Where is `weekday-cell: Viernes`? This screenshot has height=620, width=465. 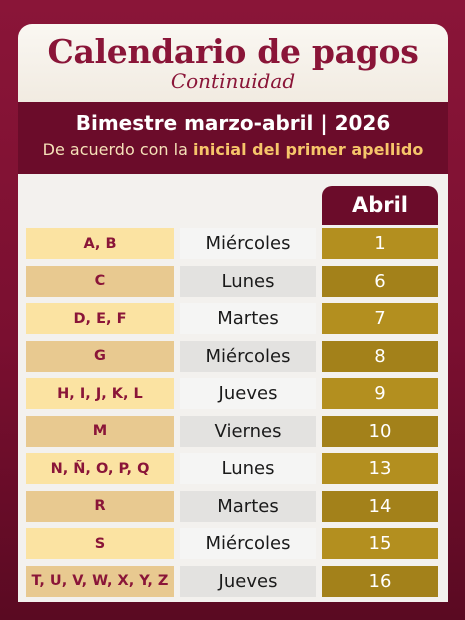 weekday-cell: Viernes is located at coordinates (248, 431).